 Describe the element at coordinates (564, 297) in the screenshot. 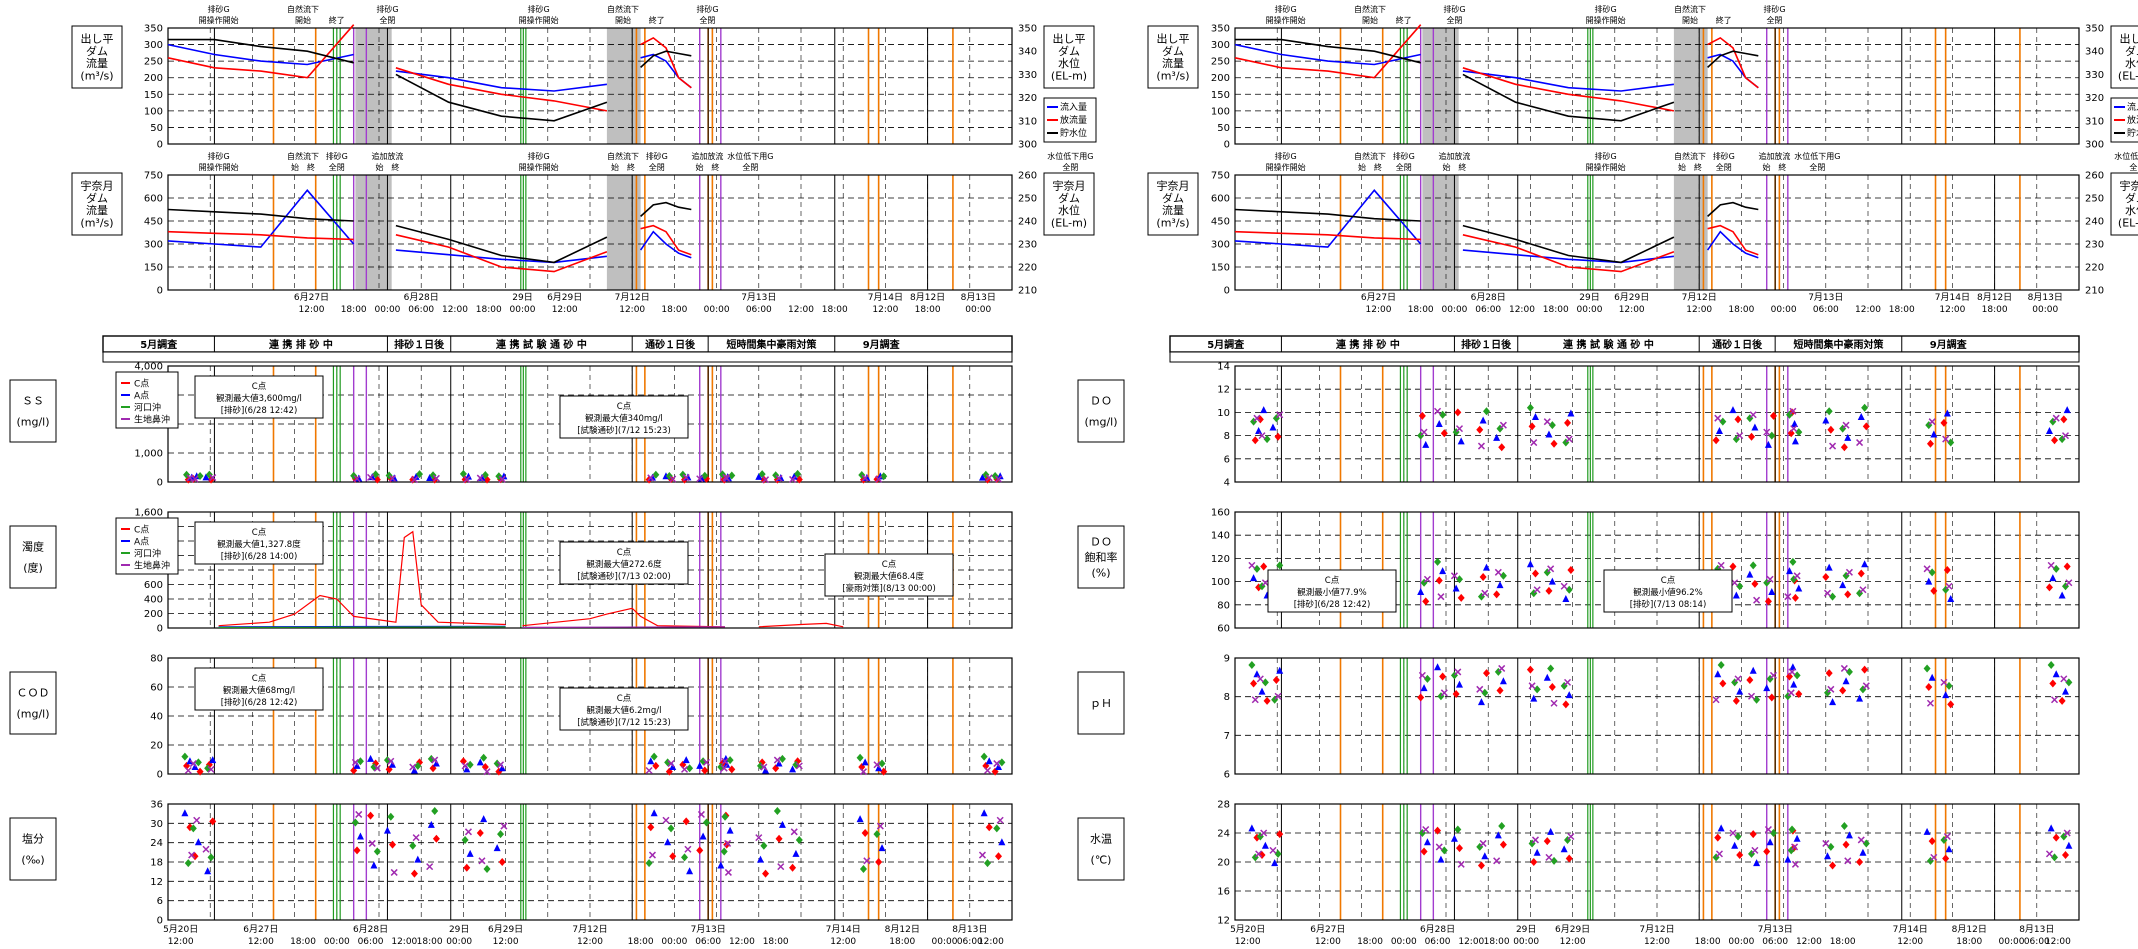

I see `axis-day: 6月29日` at that location.